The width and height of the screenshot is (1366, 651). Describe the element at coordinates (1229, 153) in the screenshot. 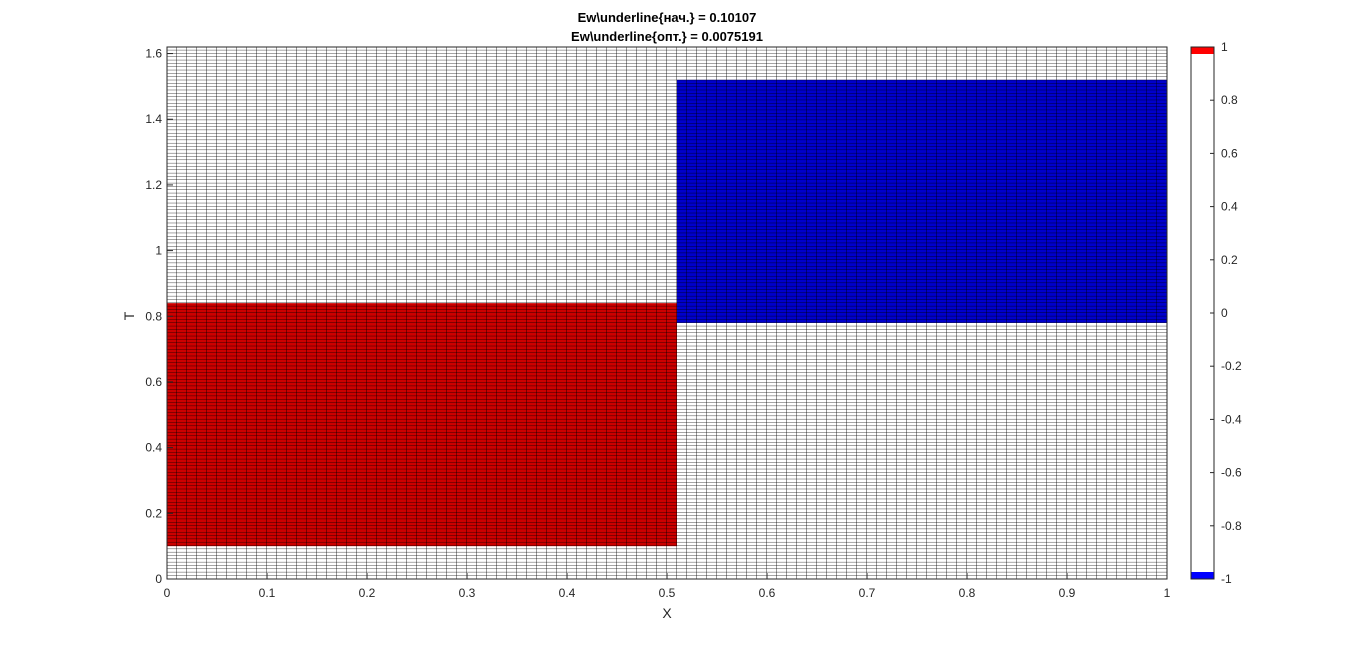

I see `colorbar-tick-label: 0.6` at that location.